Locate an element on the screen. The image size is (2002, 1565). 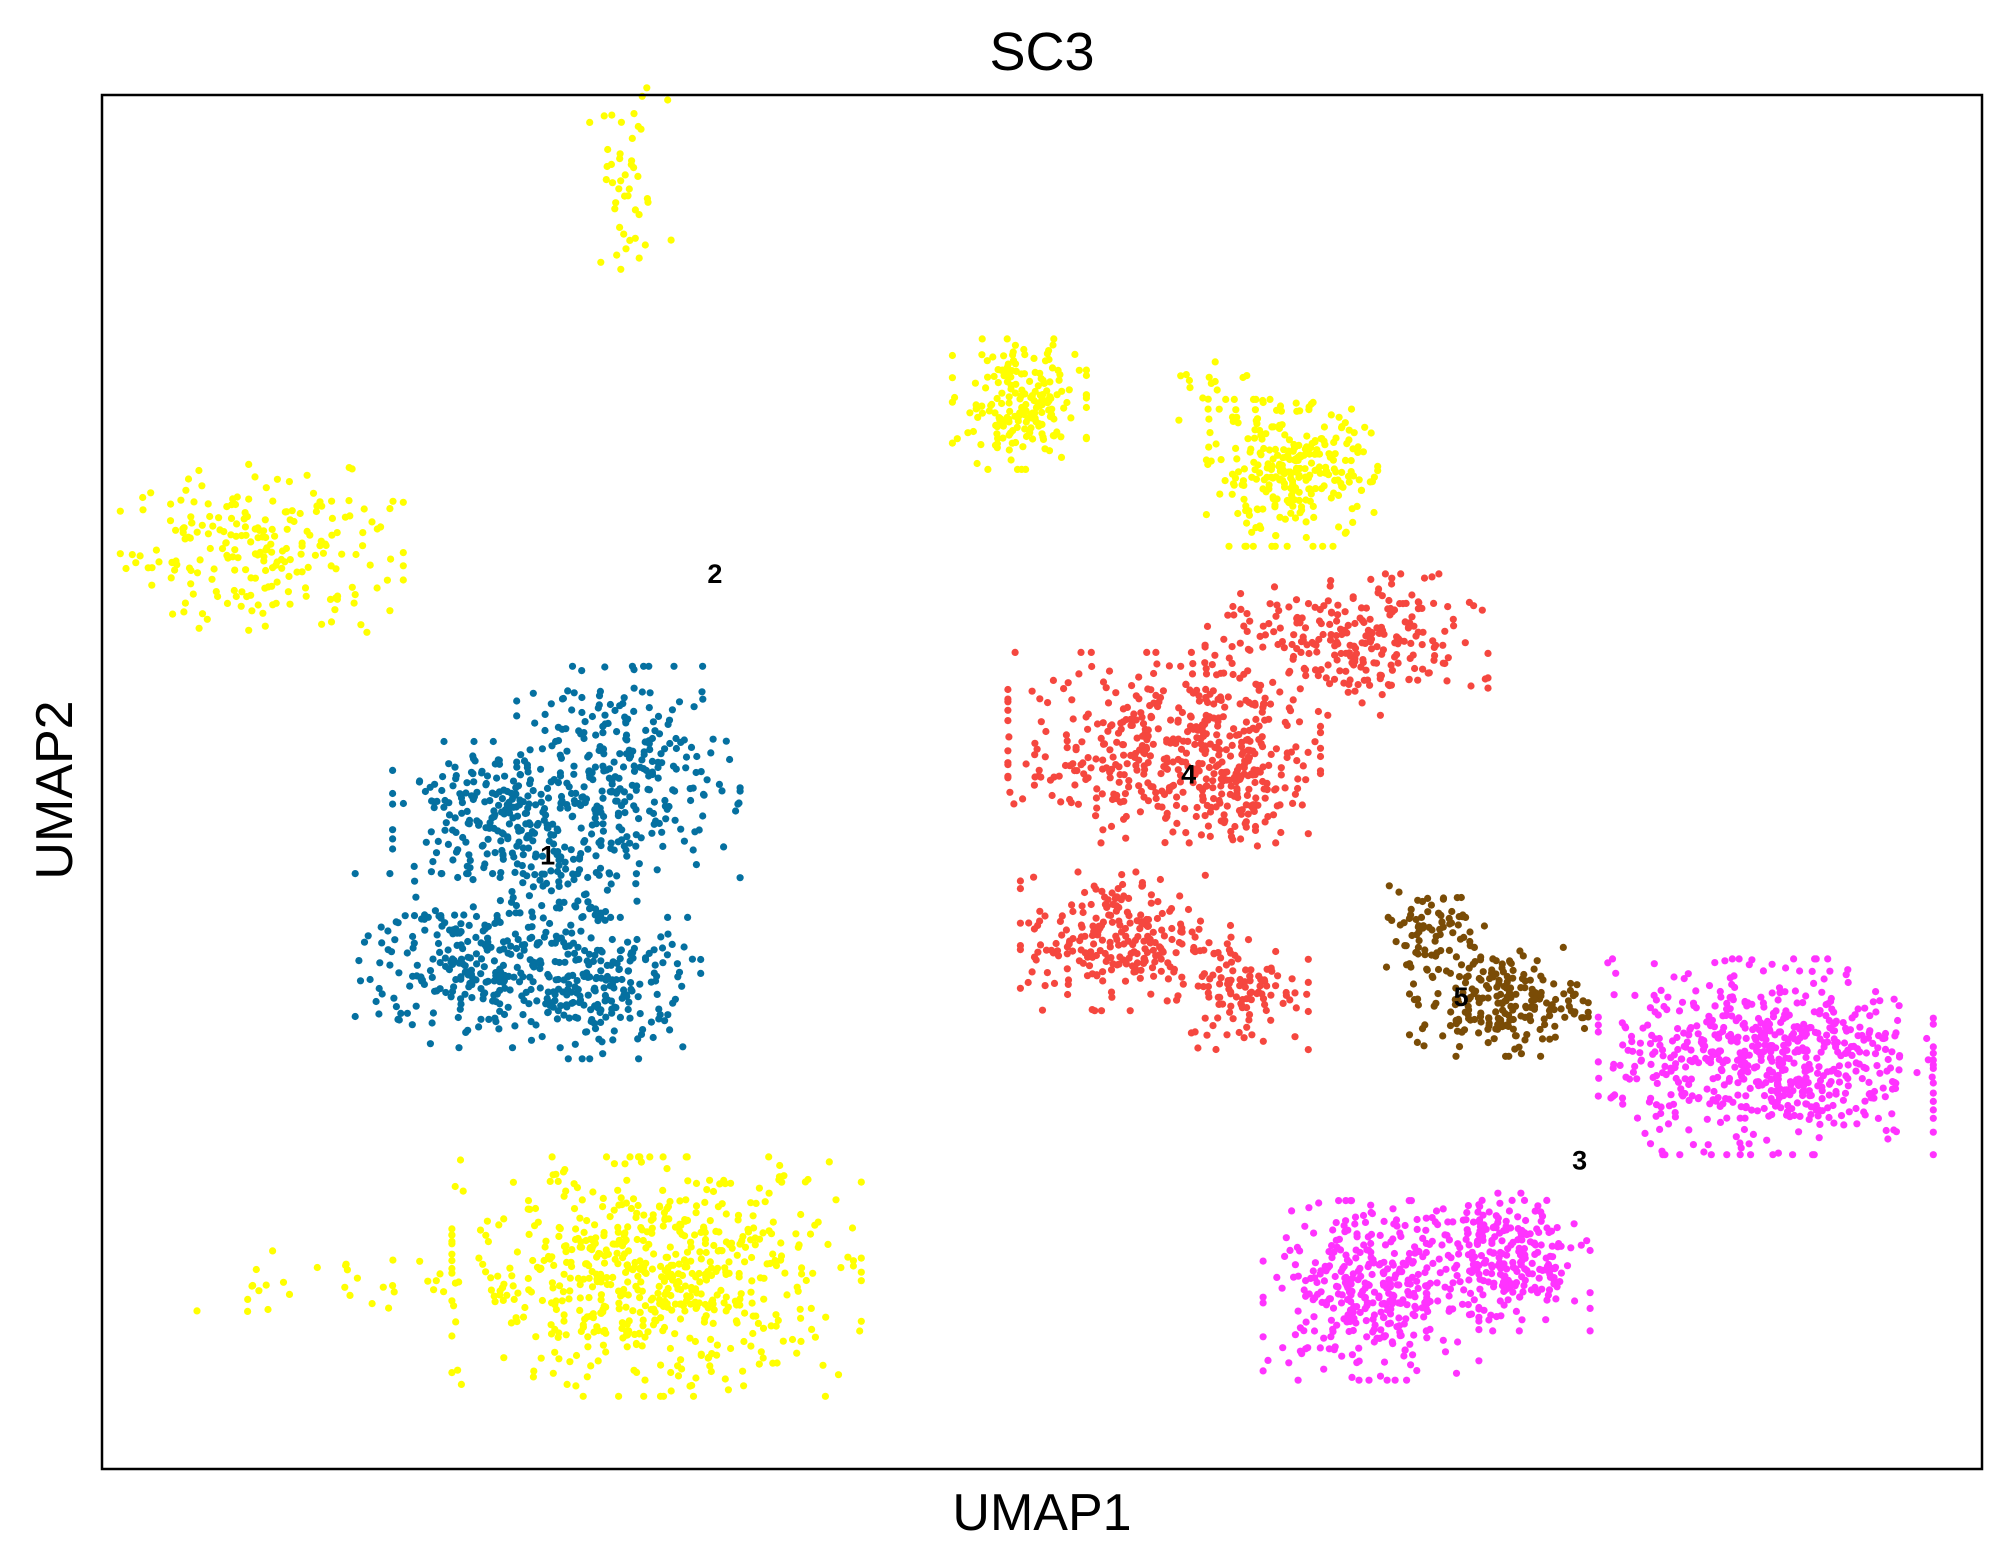
point-cluster-1-2030 is located at coordinates (548, 992).